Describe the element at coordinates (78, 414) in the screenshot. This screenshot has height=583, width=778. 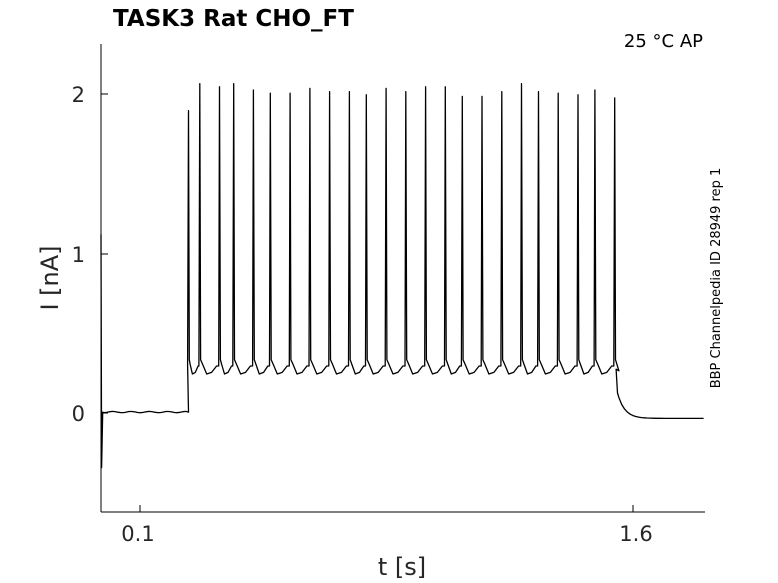
I see `y-tick-label-0: 0` at that location.